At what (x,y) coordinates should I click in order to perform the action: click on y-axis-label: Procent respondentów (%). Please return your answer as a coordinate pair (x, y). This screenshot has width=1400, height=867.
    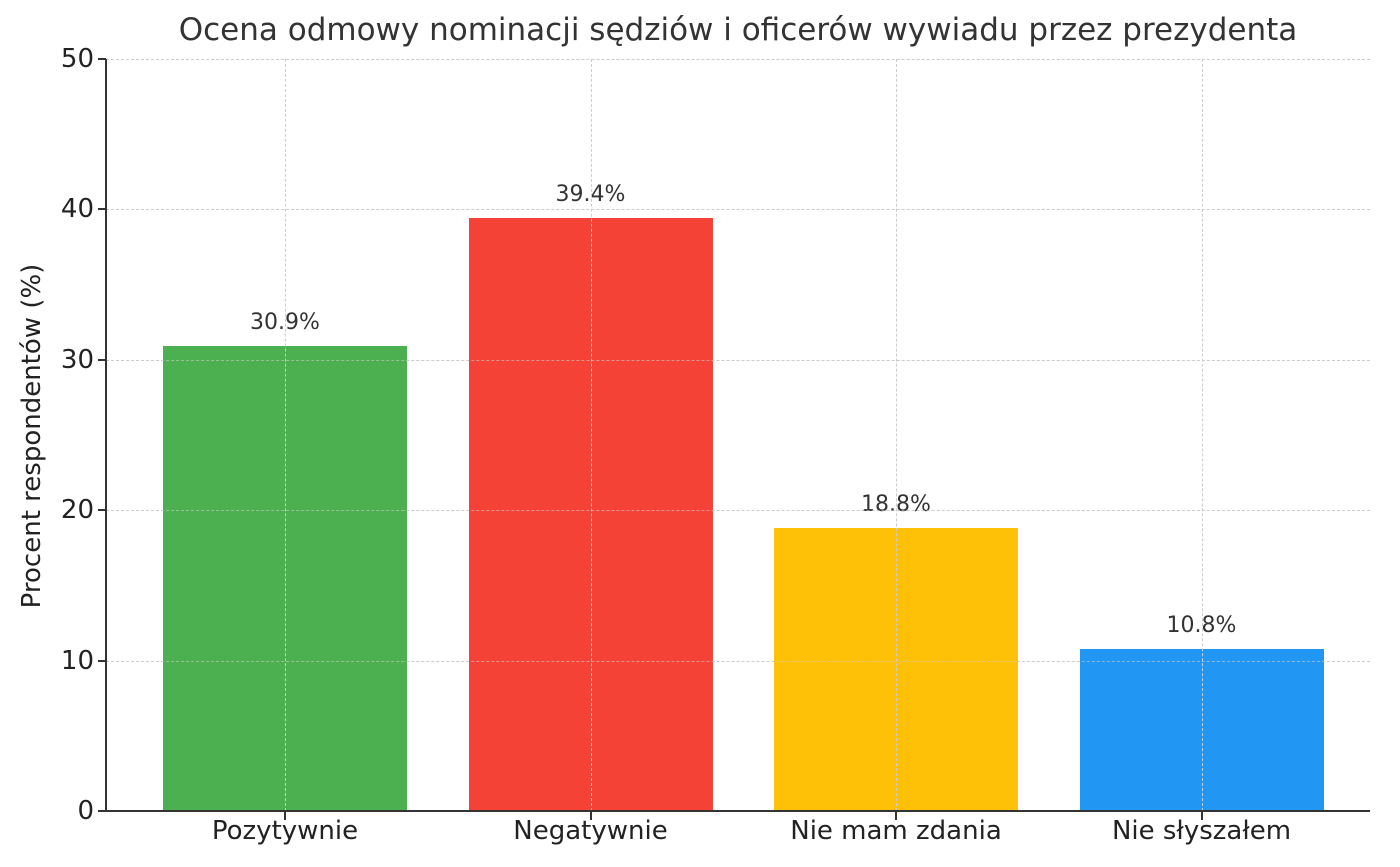
    Looking at the image, I should click on (32, 436).